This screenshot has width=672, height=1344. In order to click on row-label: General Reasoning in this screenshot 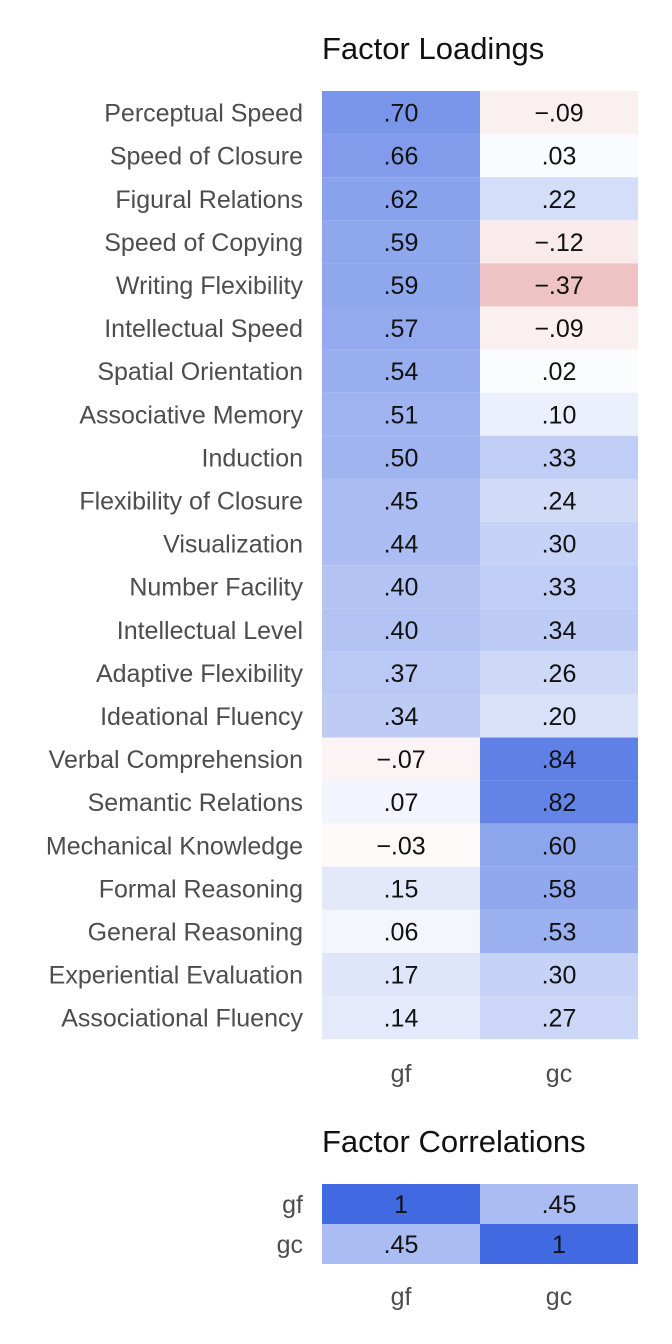, I will do `click(195, 932)`.